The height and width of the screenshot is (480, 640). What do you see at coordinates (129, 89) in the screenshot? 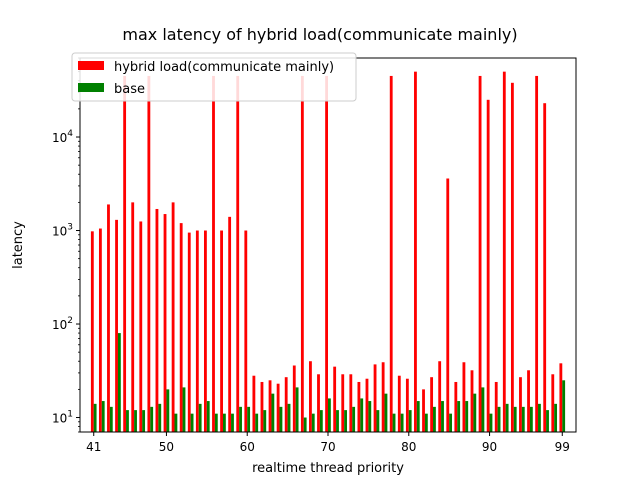
I see `legend-label-base: base` at bounding box center [129, 89].